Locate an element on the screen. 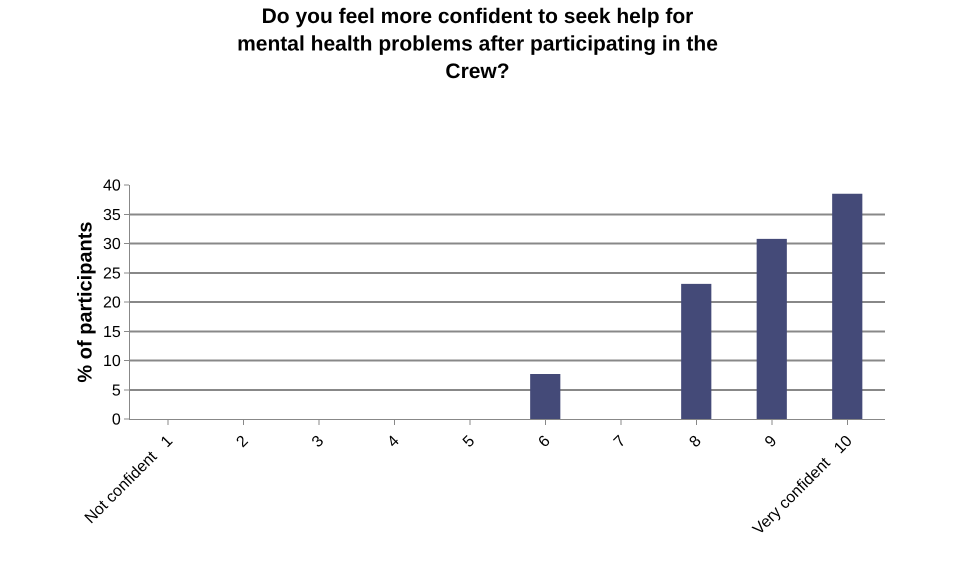  x-tick-label: 5 is located at coordinates (469, 441).